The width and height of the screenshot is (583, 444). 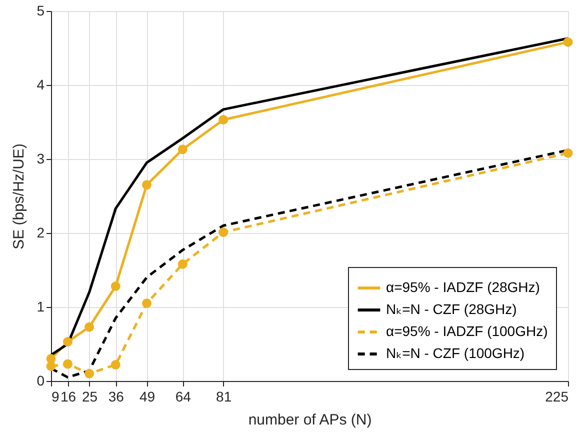 I want to click on x-tick-label: 25, so click(x=90, y=396).